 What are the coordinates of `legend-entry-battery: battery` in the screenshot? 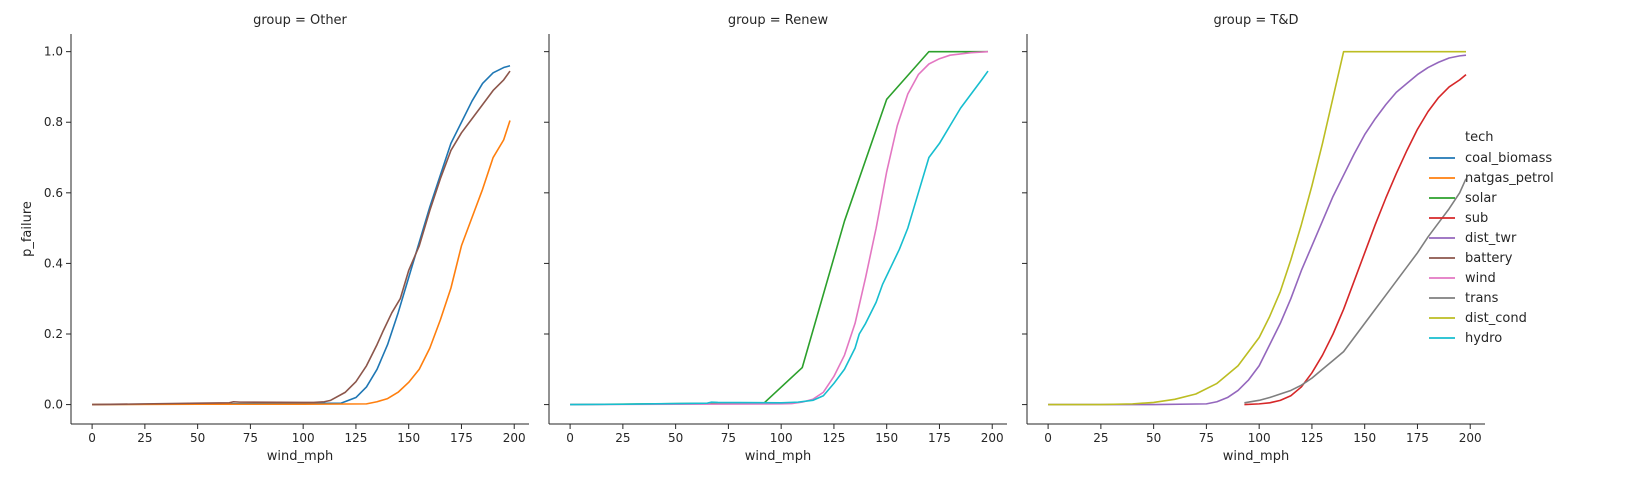 It's located at (1471, 258).